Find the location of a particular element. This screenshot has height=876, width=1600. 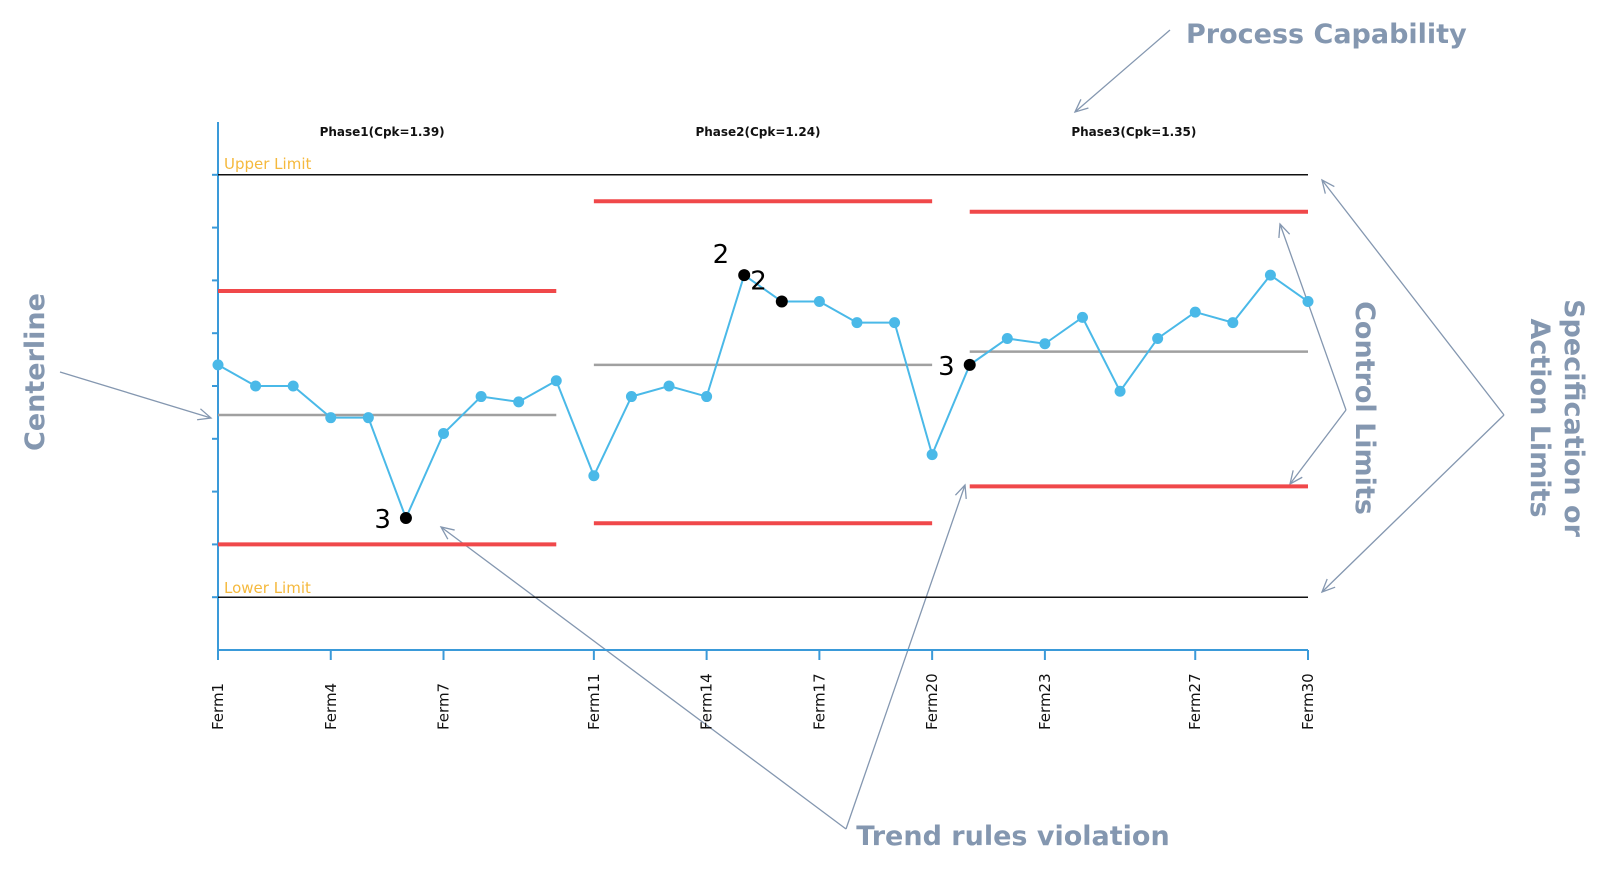

spec-limits-label: Specification or is located at coordinates (1573, 418).